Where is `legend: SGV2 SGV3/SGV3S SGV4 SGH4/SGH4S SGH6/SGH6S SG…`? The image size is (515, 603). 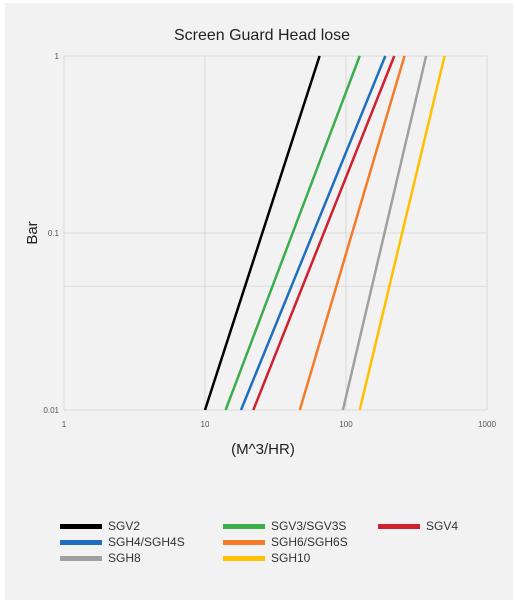 legend: SGV2 SGV3/SGV3S SGV4 SGH4/SGH4S SGH6/SGH6S SG… is located at coordinates (285, 548).